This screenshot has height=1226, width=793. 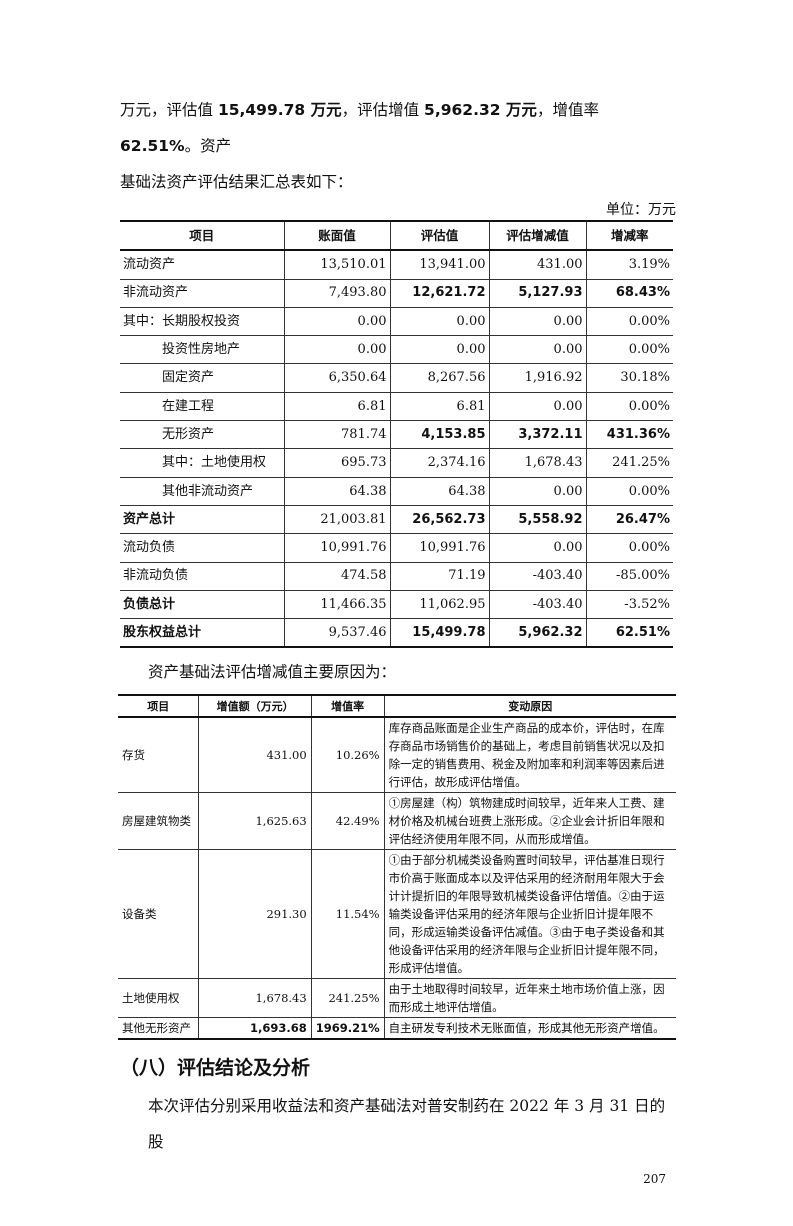 I want to click on column-header: 增值额（万元）, so click(x=255, y=706).